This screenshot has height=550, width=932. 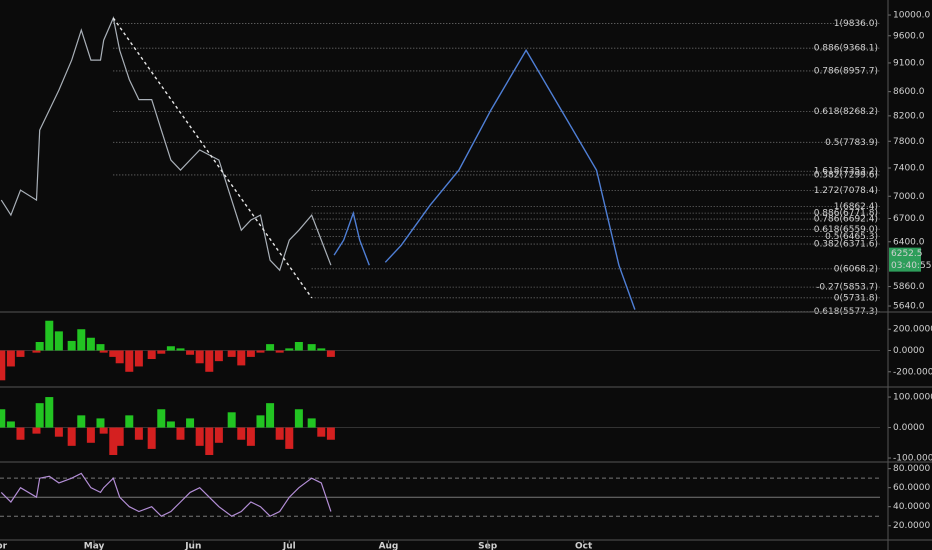 What do you see at coordinates (846, 245) in the screenshot?
I see `fib-label: 0.382(6371.6)` at bounding box center [846, 245].